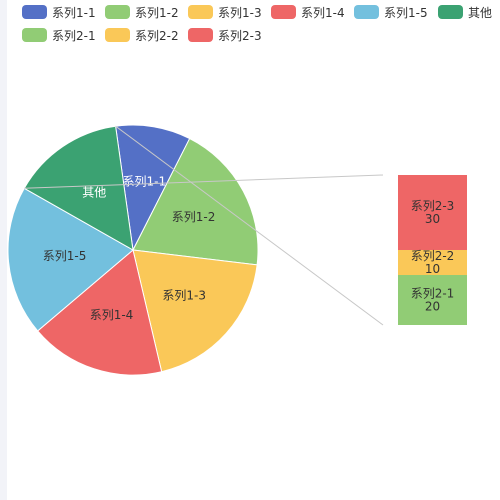 This screenshot has height=500, width=500. Describe the element at coordinates (406, 12) in the screenshot. I see `legend-label: 系列1-5` at that location.